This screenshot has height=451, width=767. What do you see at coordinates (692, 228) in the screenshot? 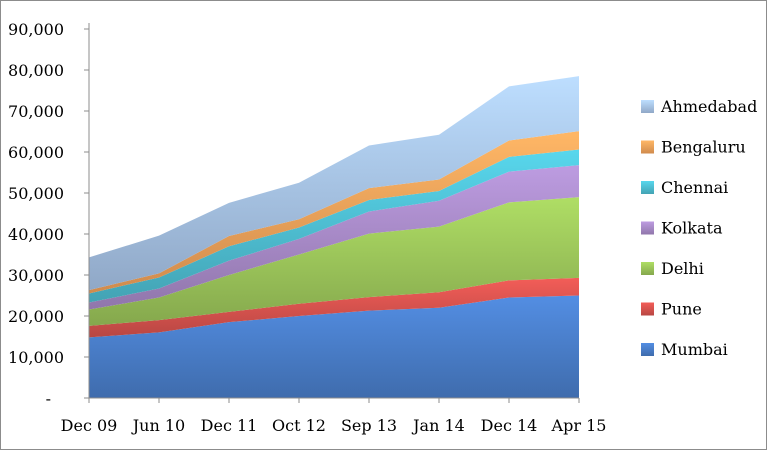
I see `legend-label-kolkata: Kolkata` at bounding box center [692, 228].